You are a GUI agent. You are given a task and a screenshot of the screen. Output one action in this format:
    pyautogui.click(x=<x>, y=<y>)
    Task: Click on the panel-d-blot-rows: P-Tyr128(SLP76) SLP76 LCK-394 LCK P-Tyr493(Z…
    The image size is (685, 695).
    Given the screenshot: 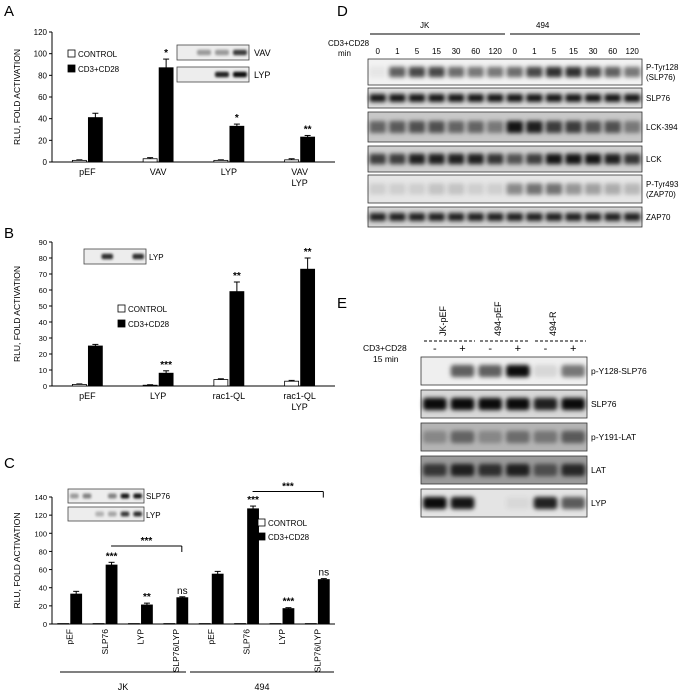 What is the action you would take?
    pyautogui.click(x=523, y=143)
    